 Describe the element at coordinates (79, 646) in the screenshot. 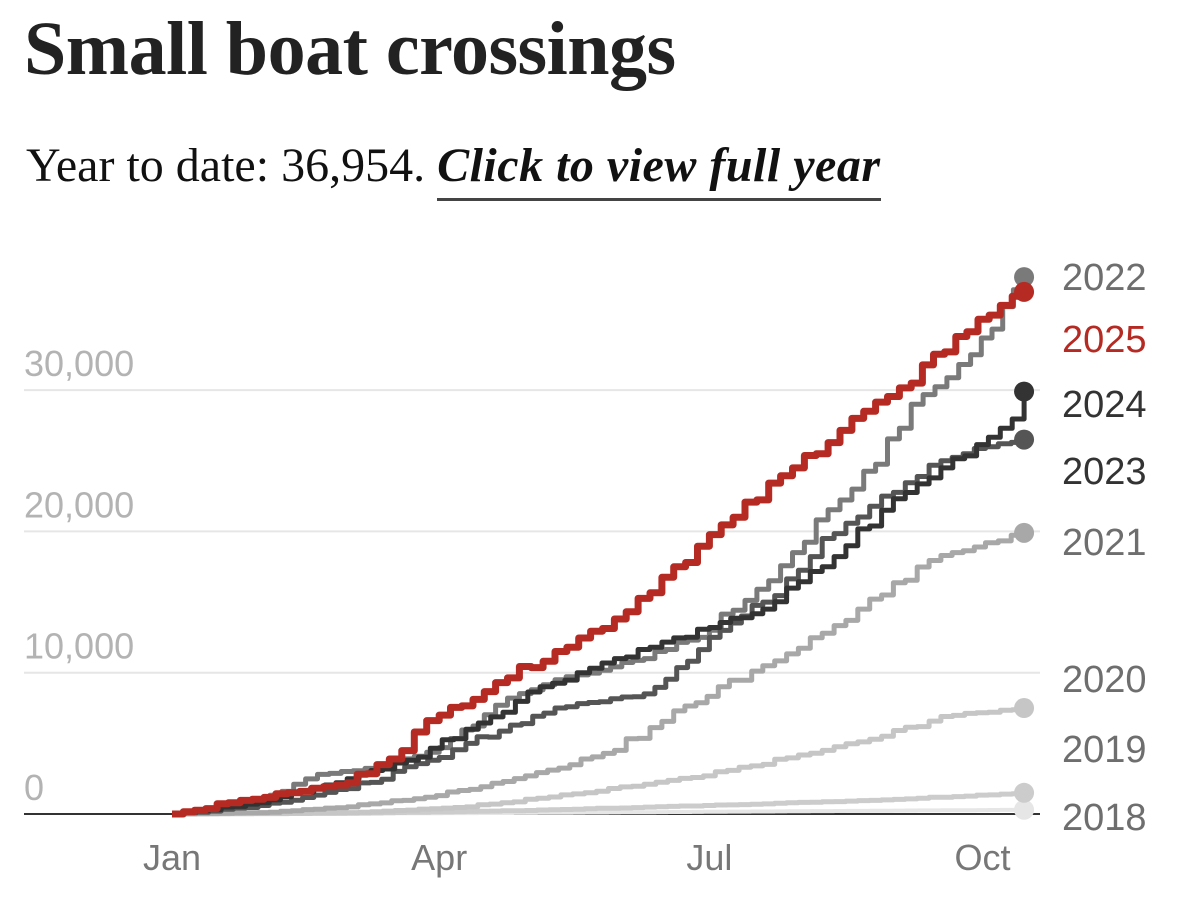

I see `y-tick-label: 10,000` at that location.